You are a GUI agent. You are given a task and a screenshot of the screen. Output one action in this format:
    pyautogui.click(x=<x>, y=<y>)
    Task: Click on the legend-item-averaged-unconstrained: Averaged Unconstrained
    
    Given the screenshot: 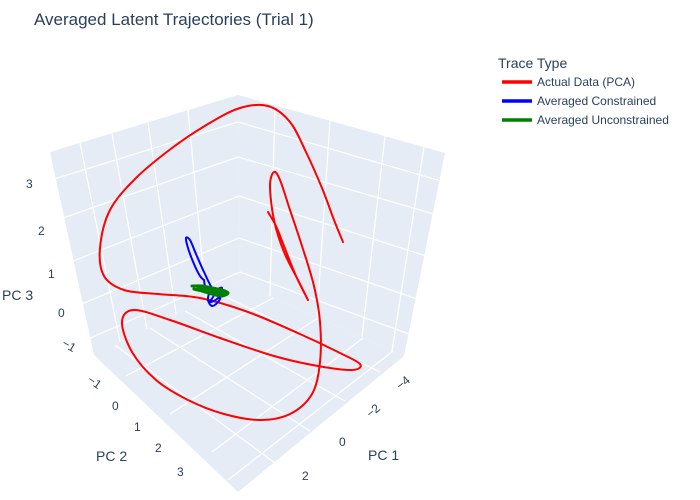 What is the action you would take?
    pyautogui.click(x=585, y=120)
    